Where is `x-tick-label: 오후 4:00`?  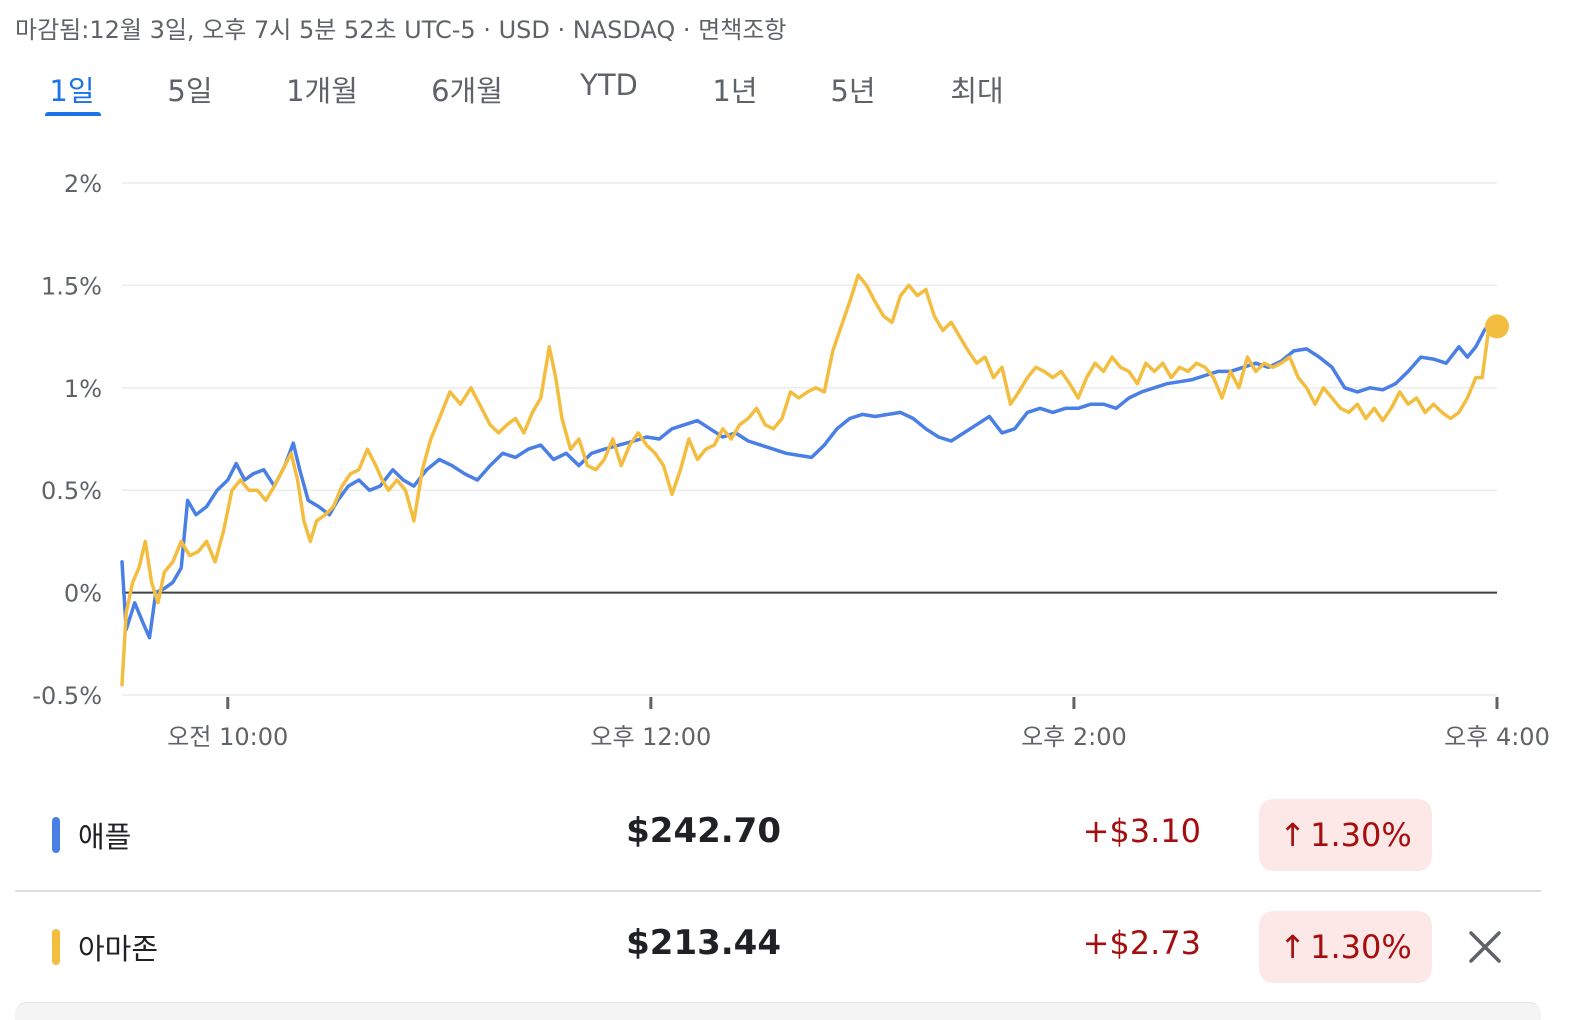
x-tick-label: 오후 4:00 is located at coordinates (1497, 737).